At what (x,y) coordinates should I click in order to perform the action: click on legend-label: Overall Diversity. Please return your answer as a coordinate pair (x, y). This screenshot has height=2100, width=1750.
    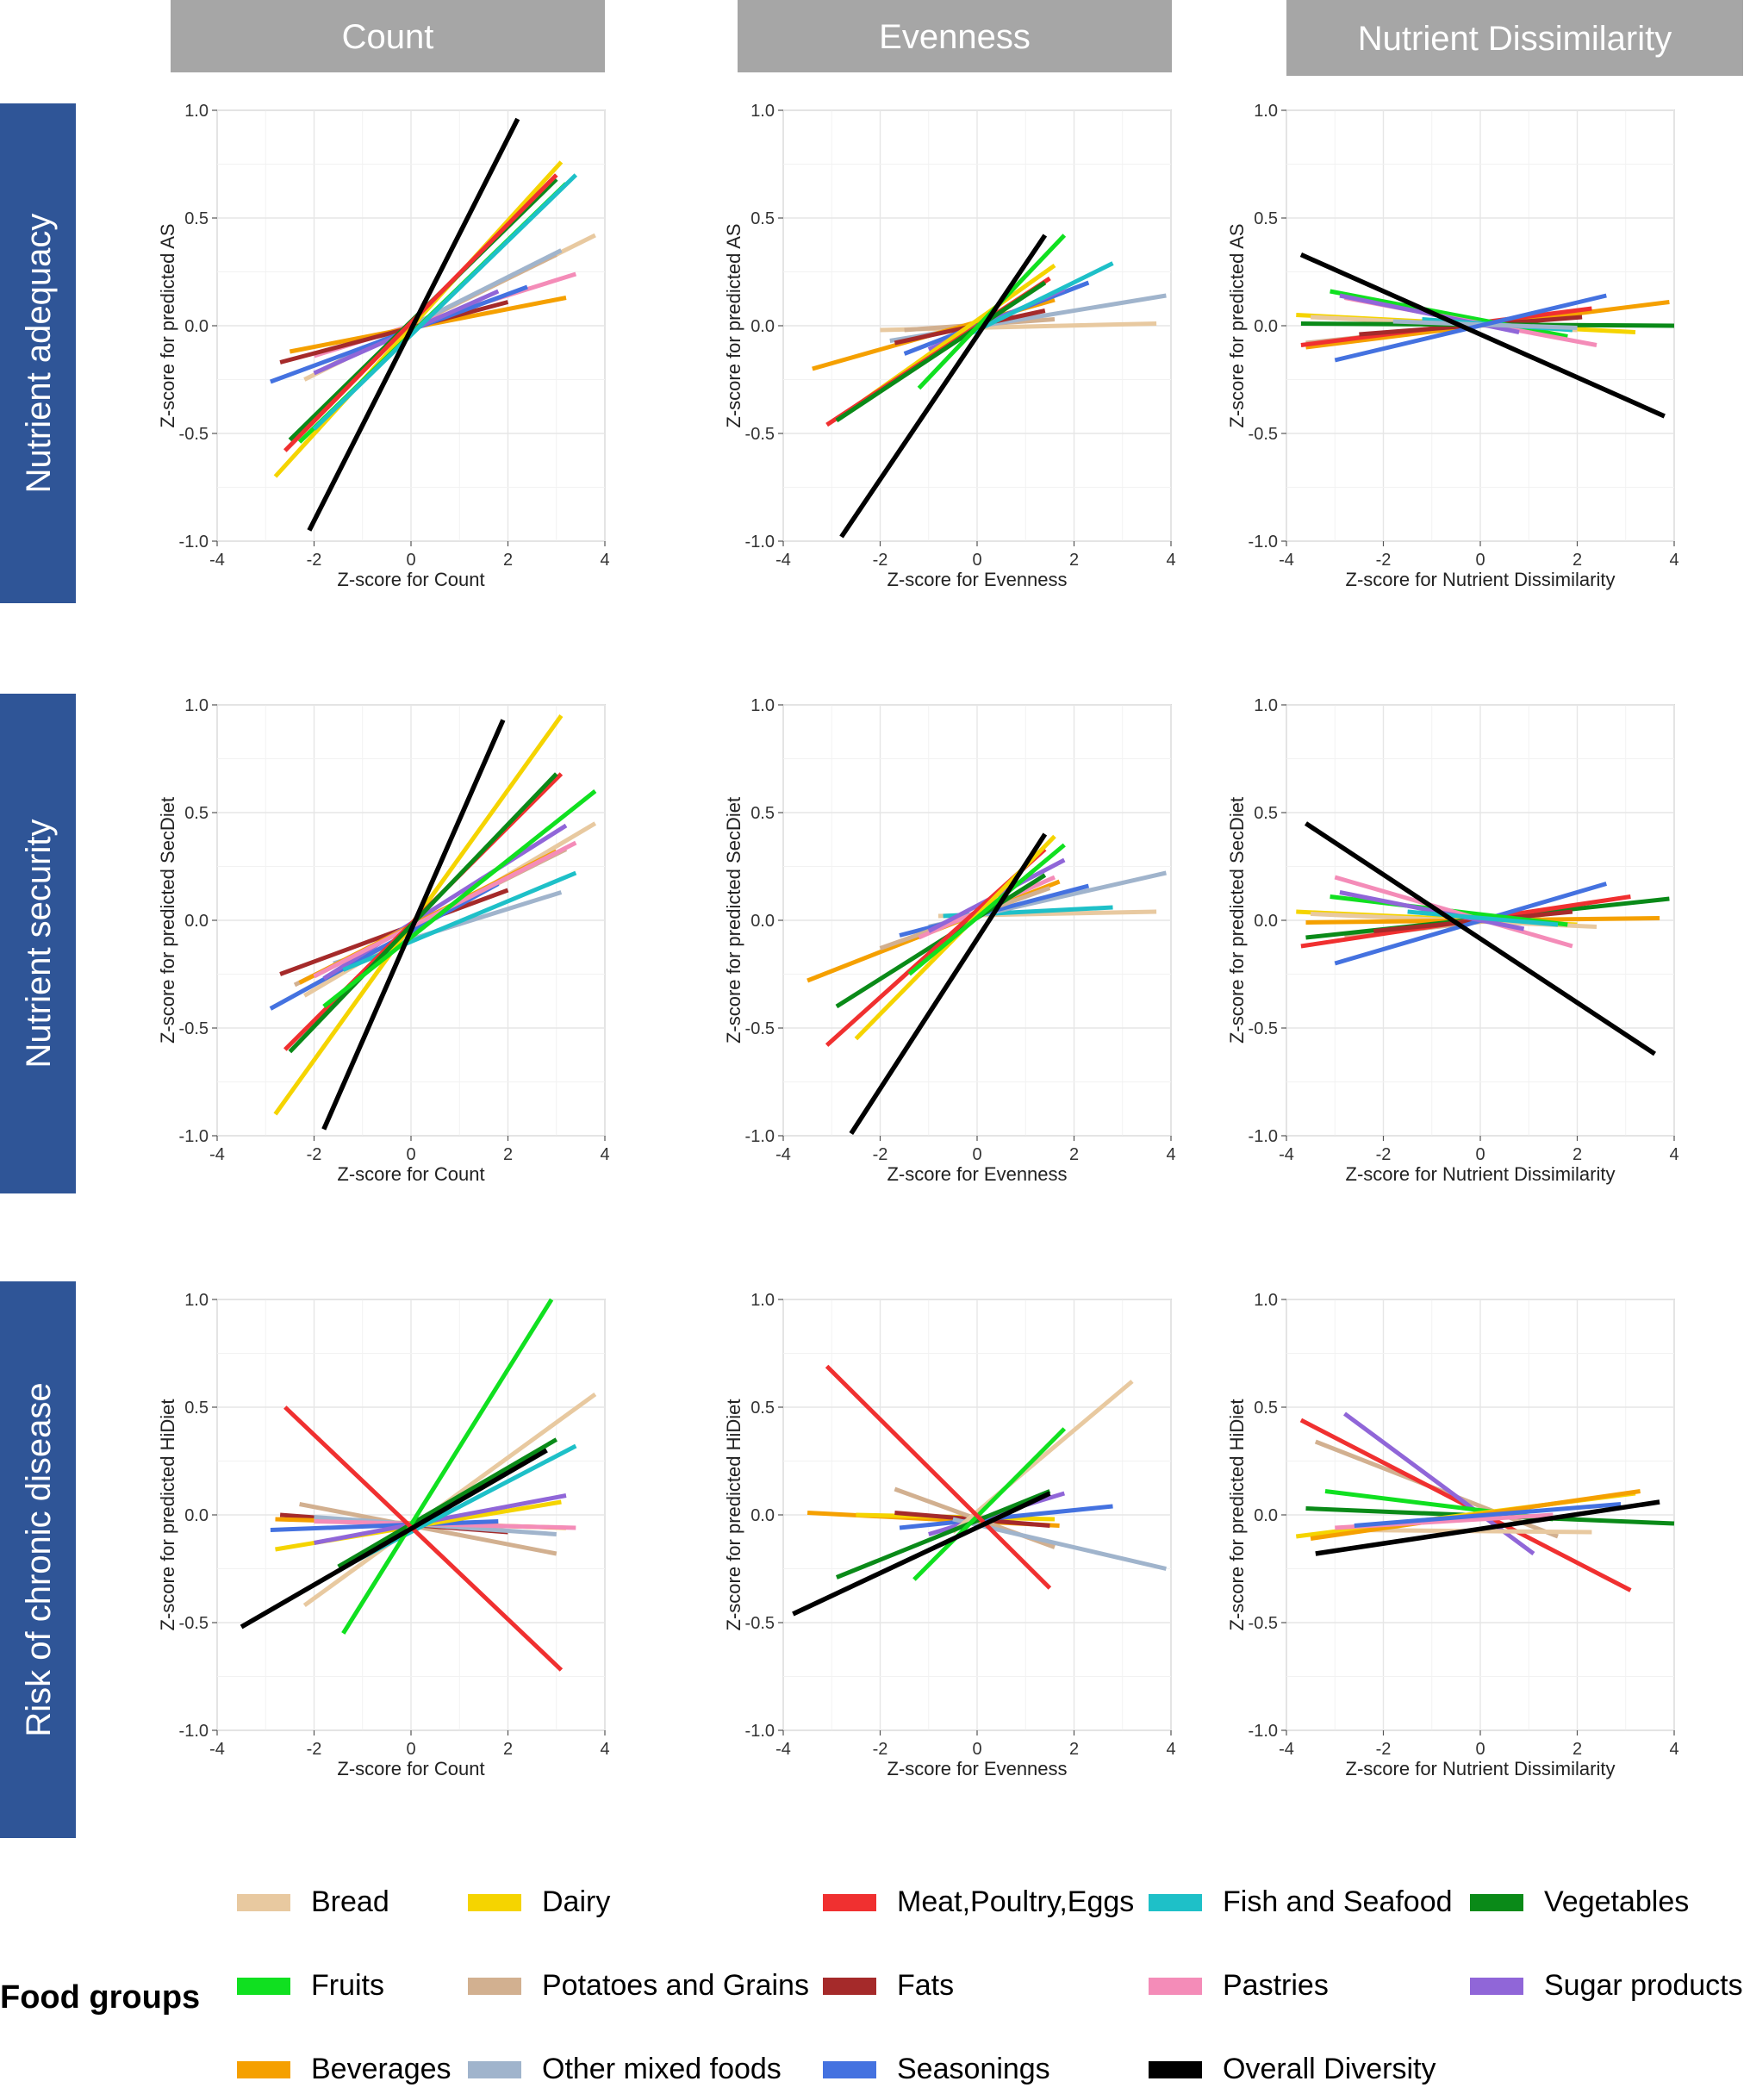
    Looking at the image, I should click on (1329, 2069).